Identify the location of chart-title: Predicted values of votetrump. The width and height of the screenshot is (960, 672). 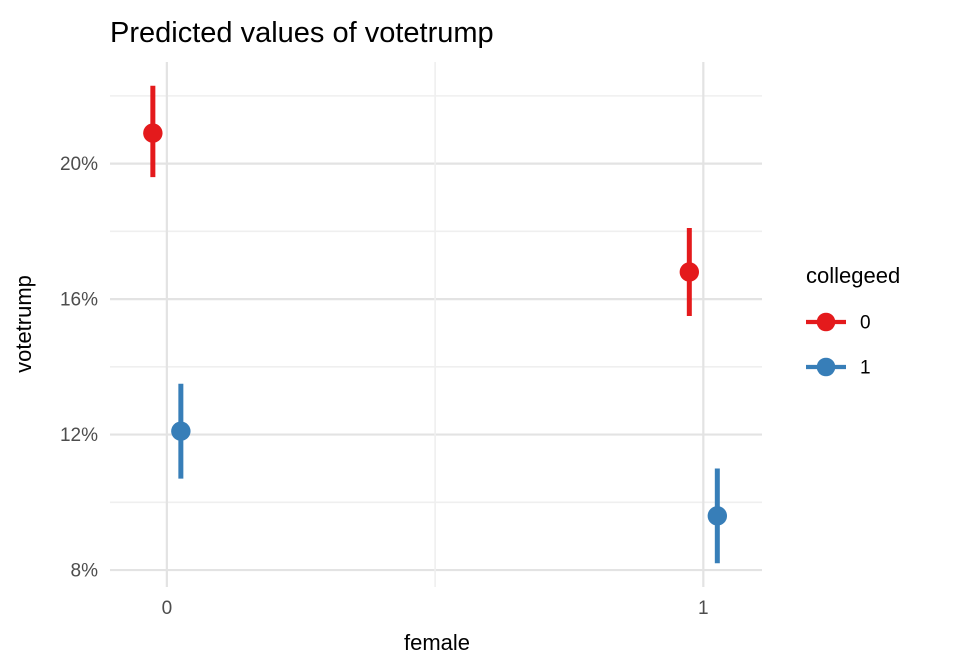
(302, 33).